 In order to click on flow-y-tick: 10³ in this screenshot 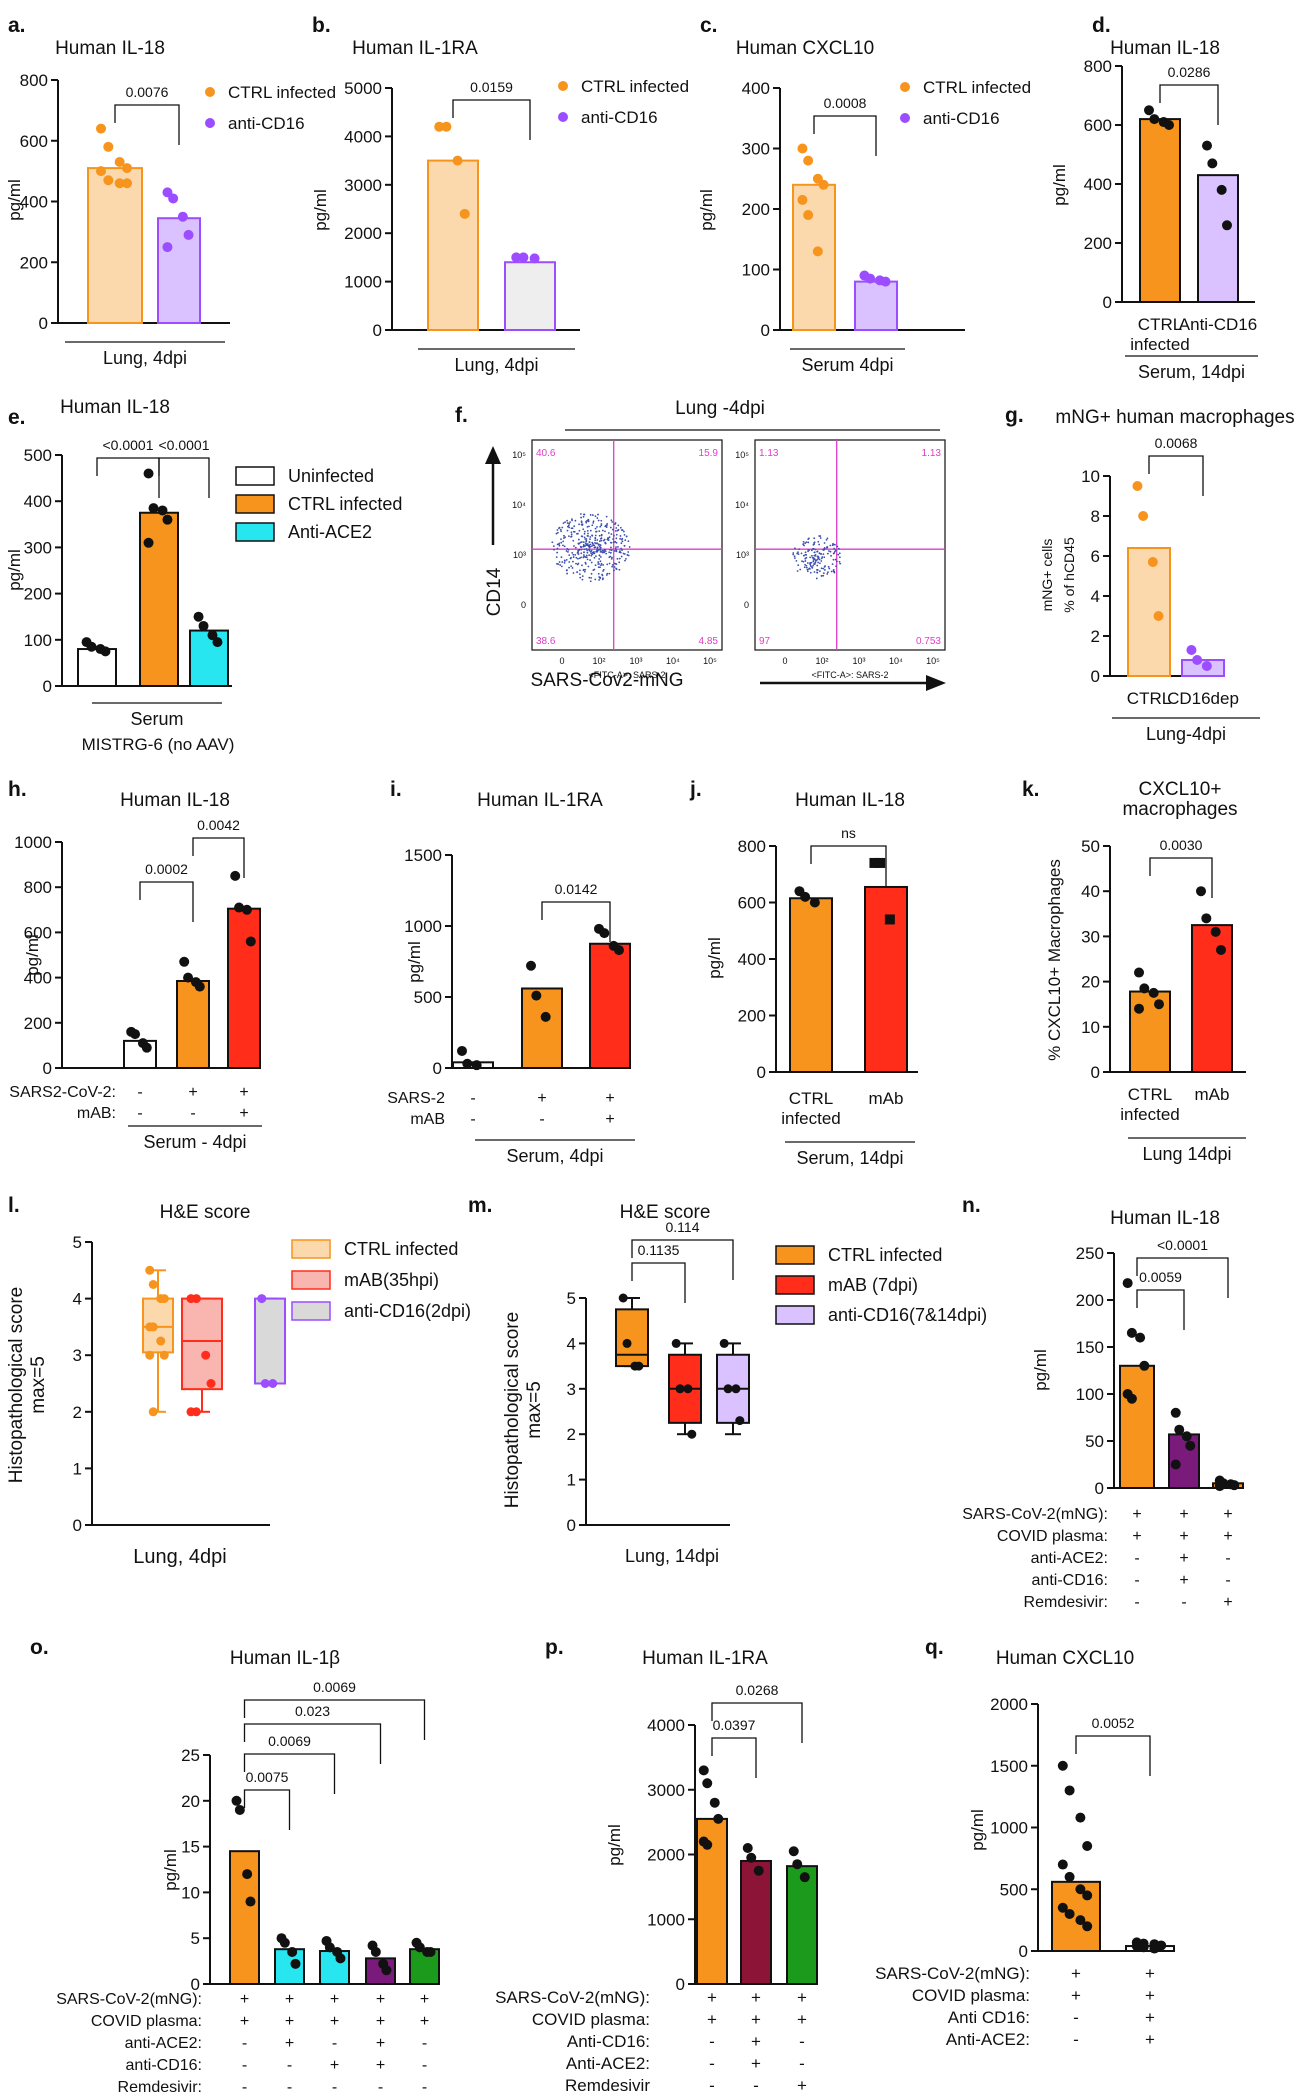, I will do `click(742, 555)`.